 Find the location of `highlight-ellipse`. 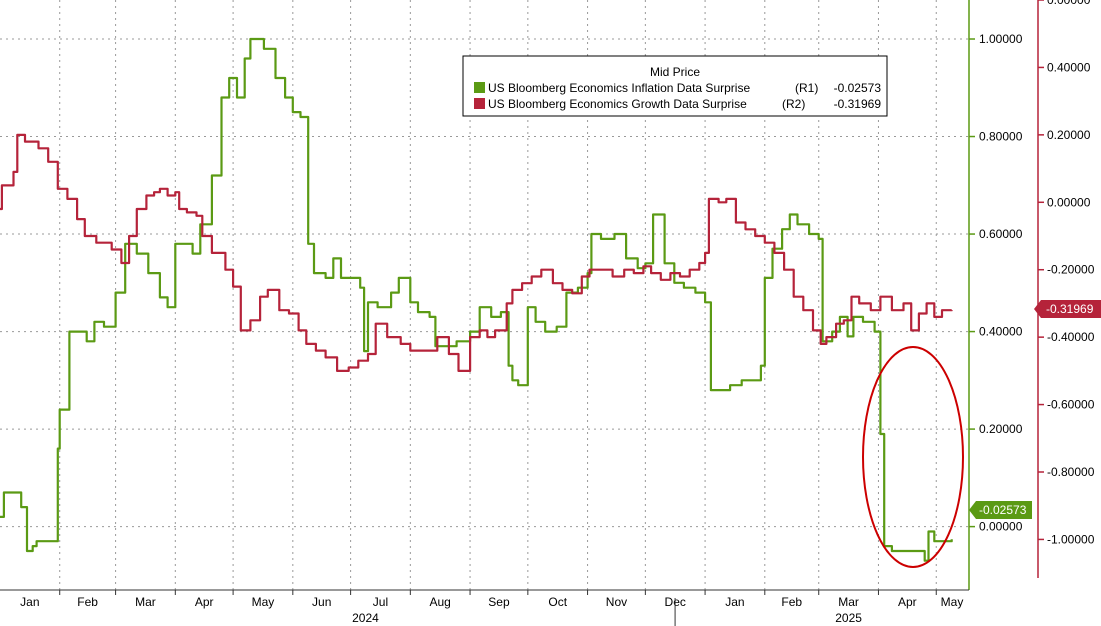

highlight-ellipse is located at coordinates (913, 457).